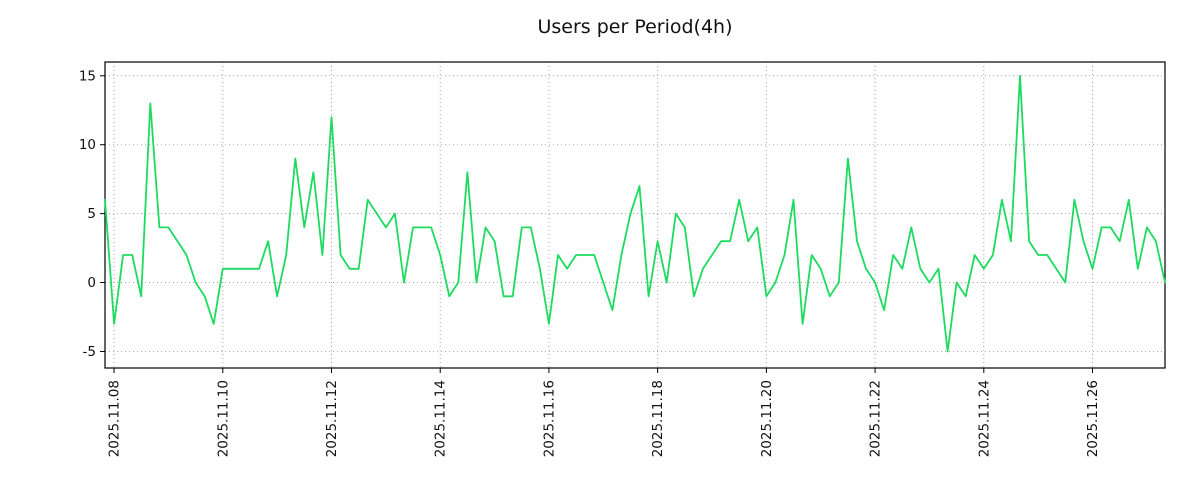  I want to click on y-tick-label: 15, so click(87, 76).